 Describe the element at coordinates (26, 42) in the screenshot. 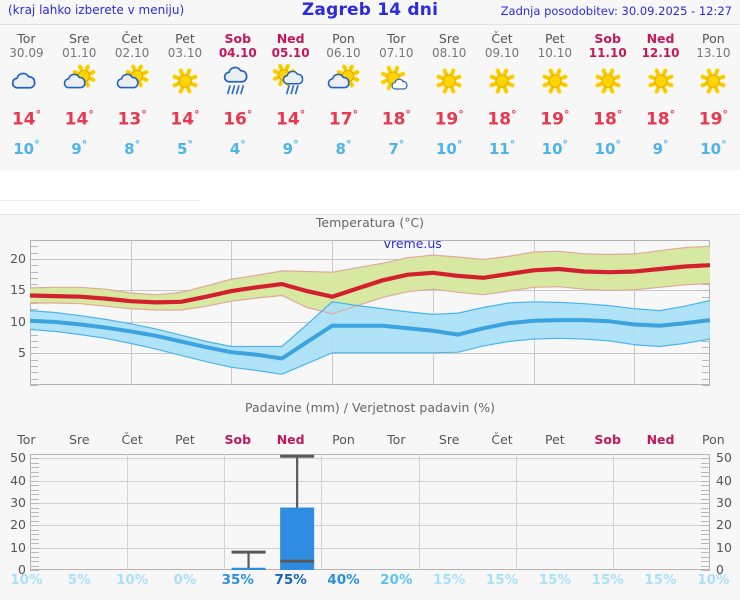

I see `day-header-0: Tor 30.09` at that location.